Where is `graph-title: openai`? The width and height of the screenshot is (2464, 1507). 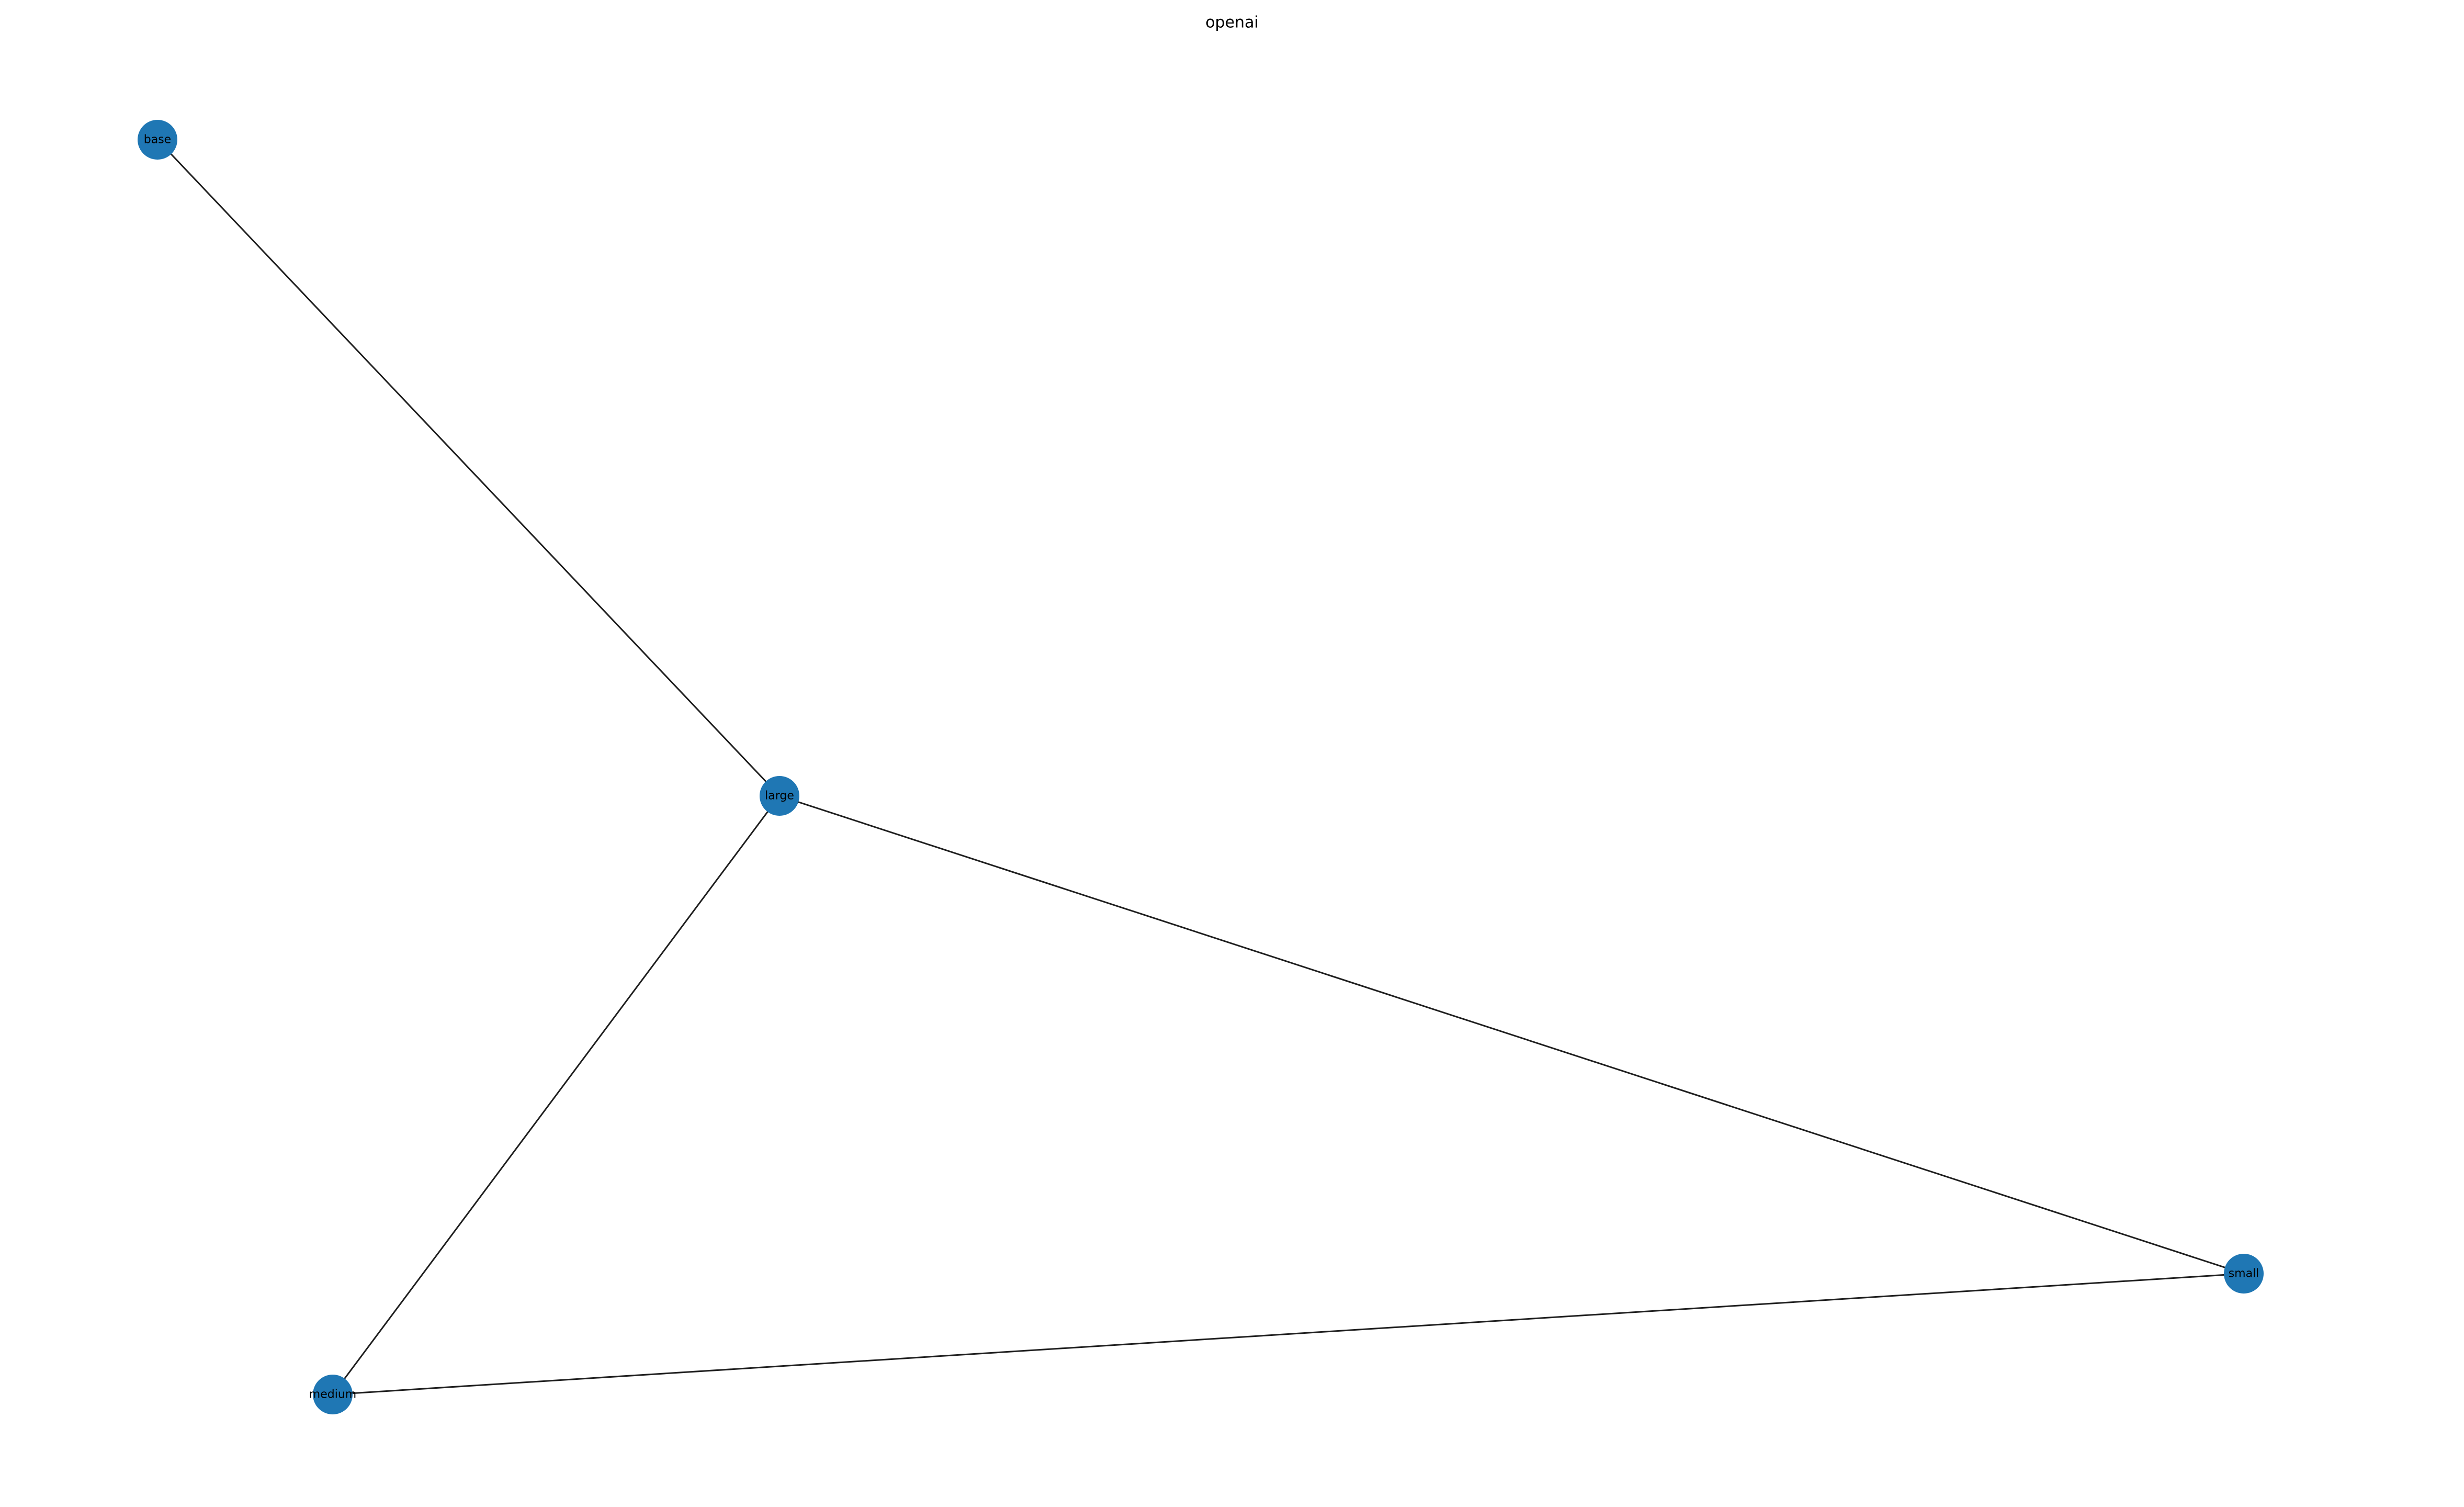 graph-title: openai is located at coordinates (1232, 23).